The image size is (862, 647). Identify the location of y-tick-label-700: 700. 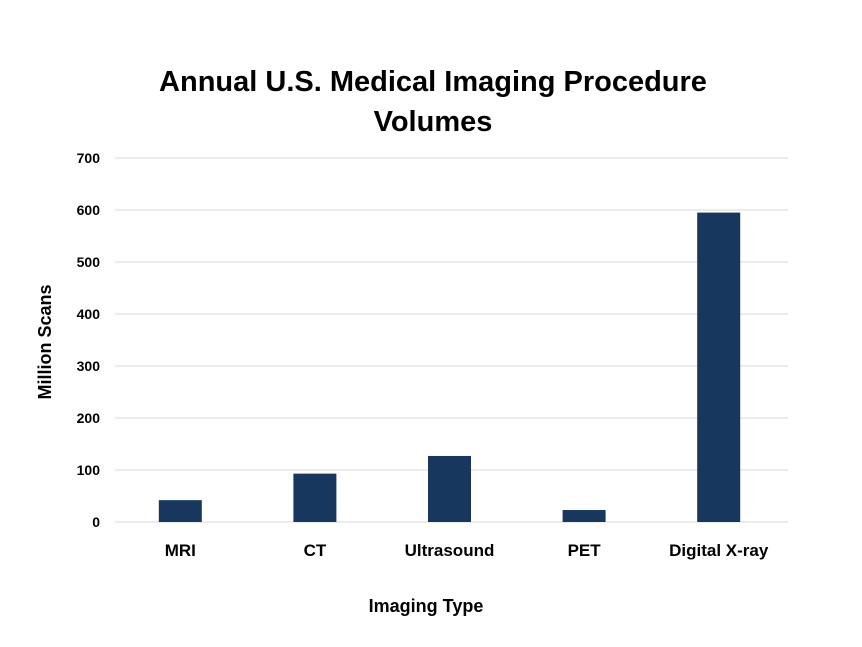
(89, 158).